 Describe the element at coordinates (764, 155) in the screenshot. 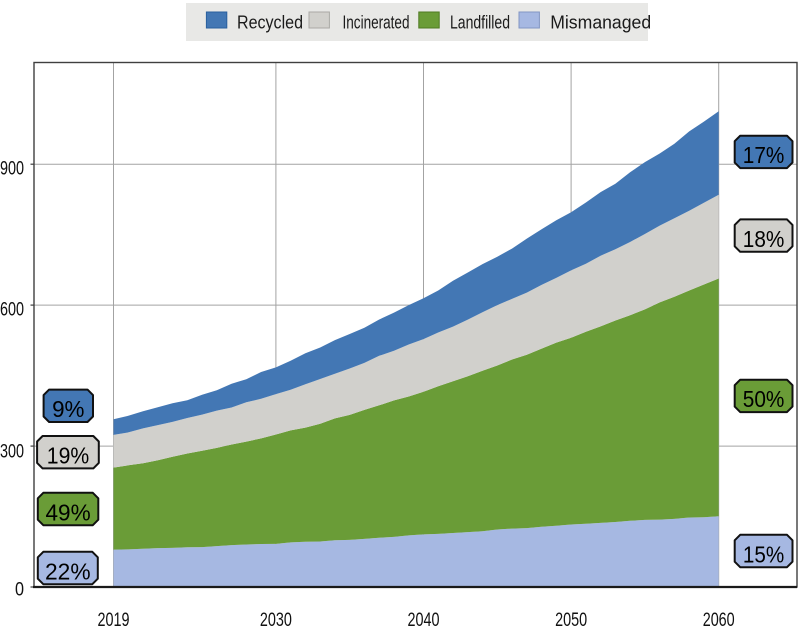

I see `svg-text: 17%` at that location.